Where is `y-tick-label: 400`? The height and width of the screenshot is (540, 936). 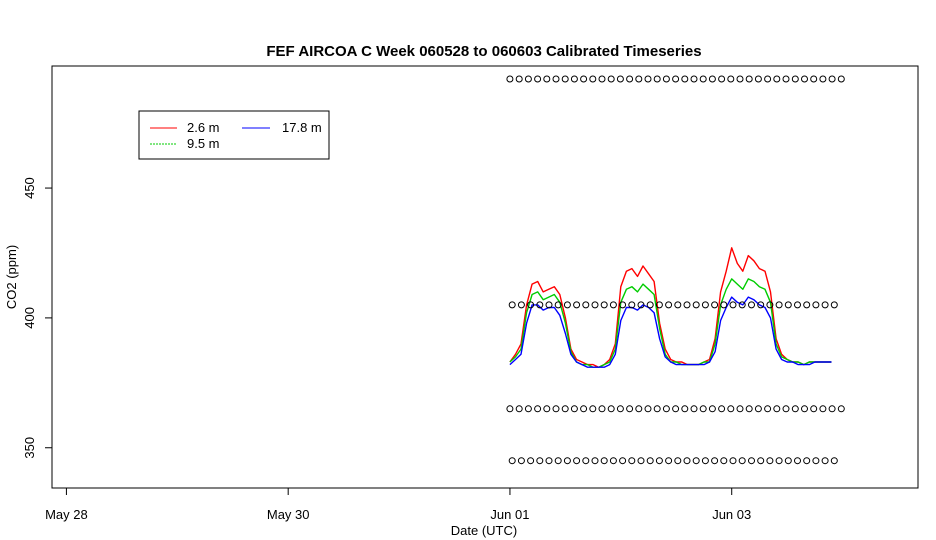
y-tick-label: 400 is located at coordinates (29, 318).